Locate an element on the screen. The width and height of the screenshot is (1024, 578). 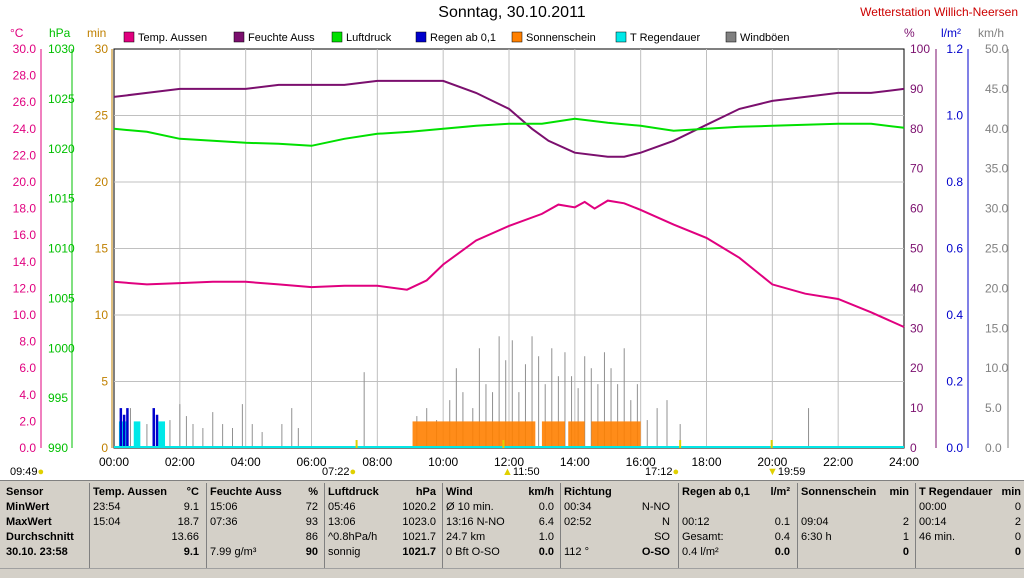
stats-row: 07:36 93 is located at coordinates (264, 522).